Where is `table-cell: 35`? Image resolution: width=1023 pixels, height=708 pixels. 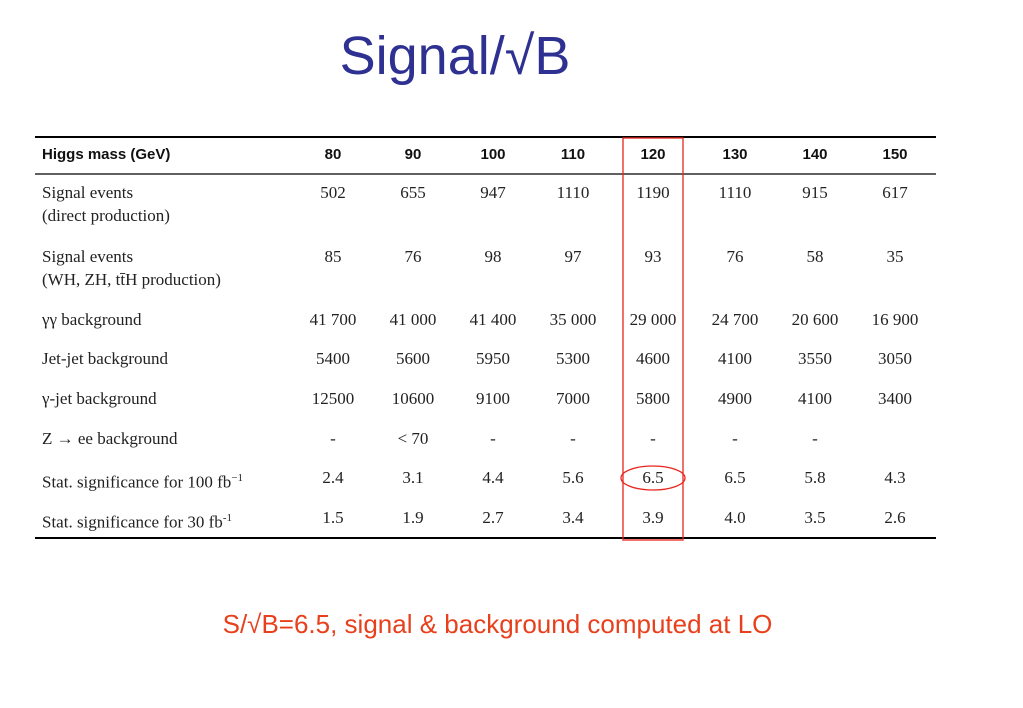 table-cell: 35 is located at coordinates (895, 256).